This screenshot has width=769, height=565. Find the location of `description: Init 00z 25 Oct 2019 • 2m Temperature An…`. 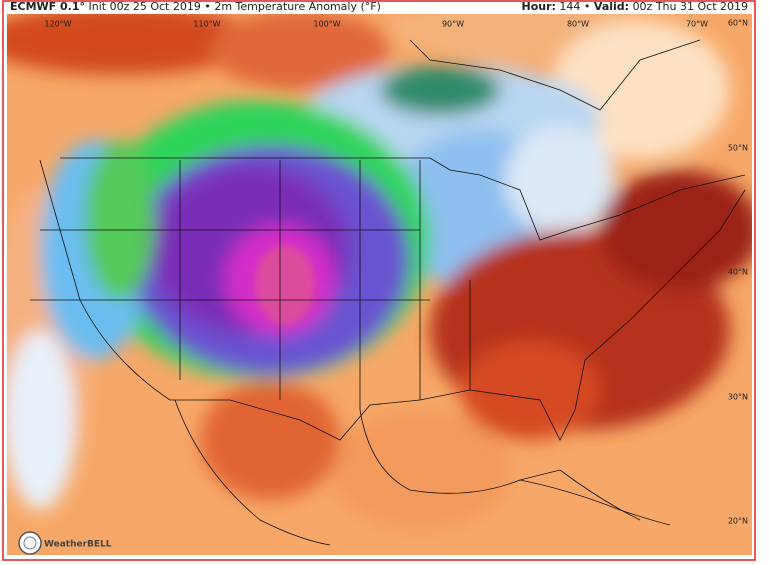

description: Init 00z 25 Oct 2019 • 2m Temperature An… is located at coordinates (235, 6).